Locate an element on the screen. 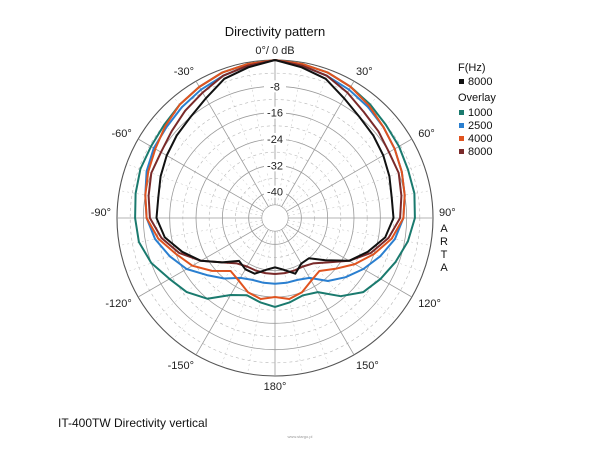 The height and width of the screenshot is (450, 600). angle-label: 60° is located at coordinates (426, 134).